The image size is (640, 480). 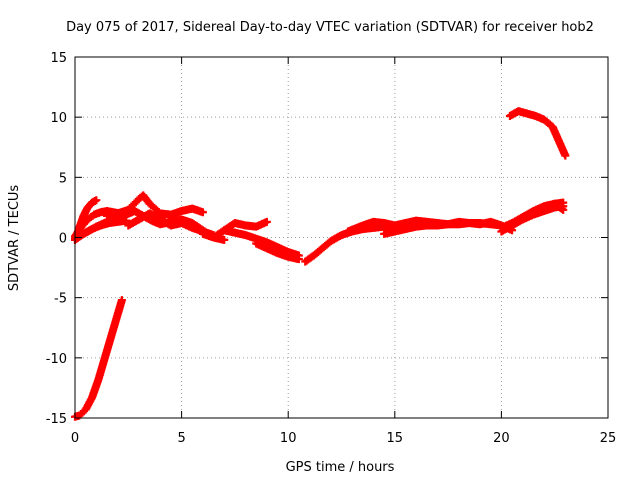 I want to click on y-tick-label: 5, so click(x=63, y=178).